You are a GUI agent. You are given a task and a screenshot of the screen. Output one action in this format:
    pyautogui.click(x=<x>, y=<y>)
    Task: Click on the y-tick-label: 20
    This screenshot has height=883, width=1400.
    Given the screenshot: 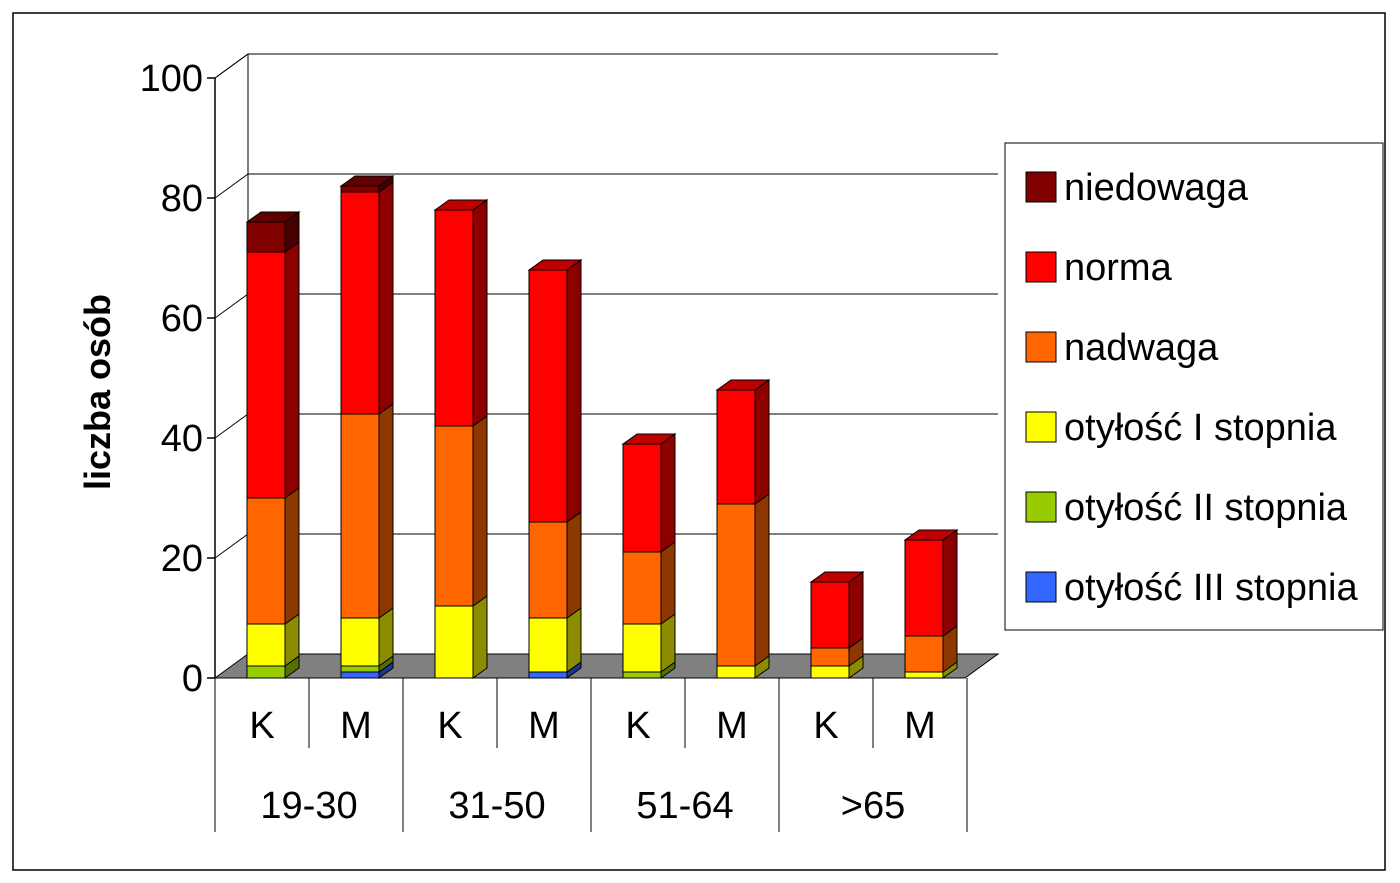 What is the action you would take?
    pyautogui.click(x=182, y=559)
    